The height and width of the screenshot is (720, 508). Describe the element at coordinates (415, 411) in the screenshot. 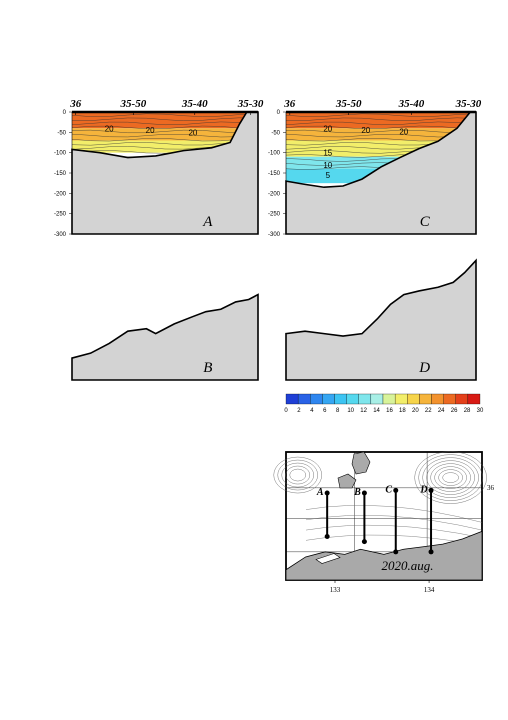

I see `colorbar-tick-label: 20` at that location.